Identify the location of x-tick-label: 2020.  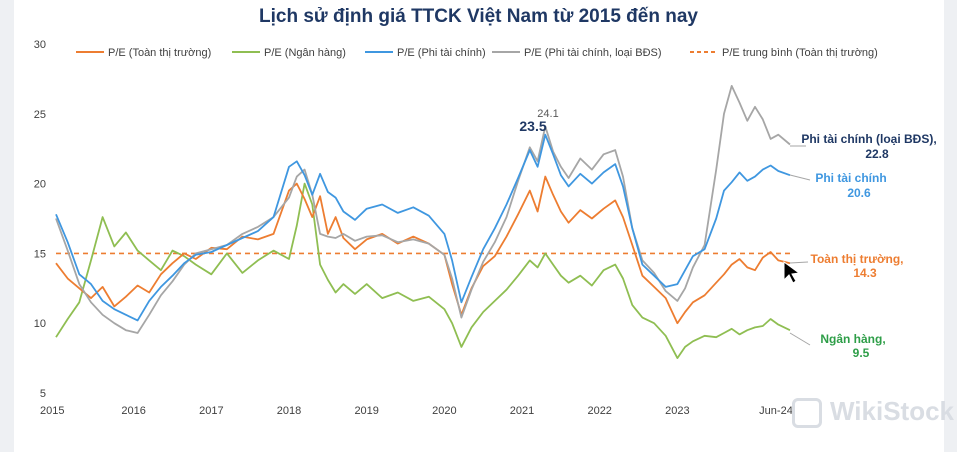
(444, 411).